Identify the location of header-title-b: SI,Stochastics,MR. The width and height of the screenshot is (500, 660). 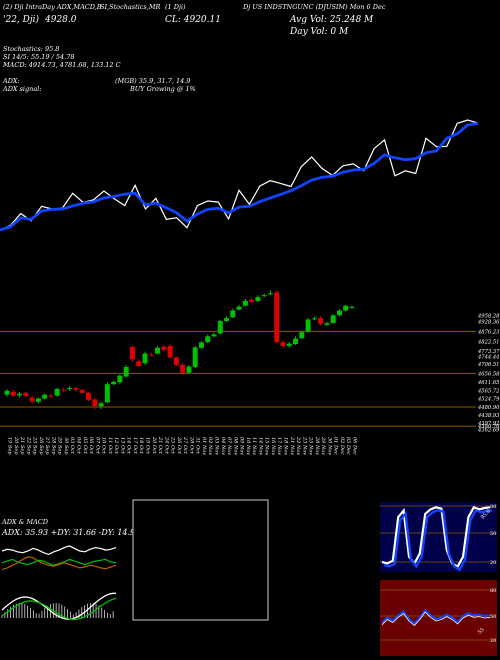
(130, 7).